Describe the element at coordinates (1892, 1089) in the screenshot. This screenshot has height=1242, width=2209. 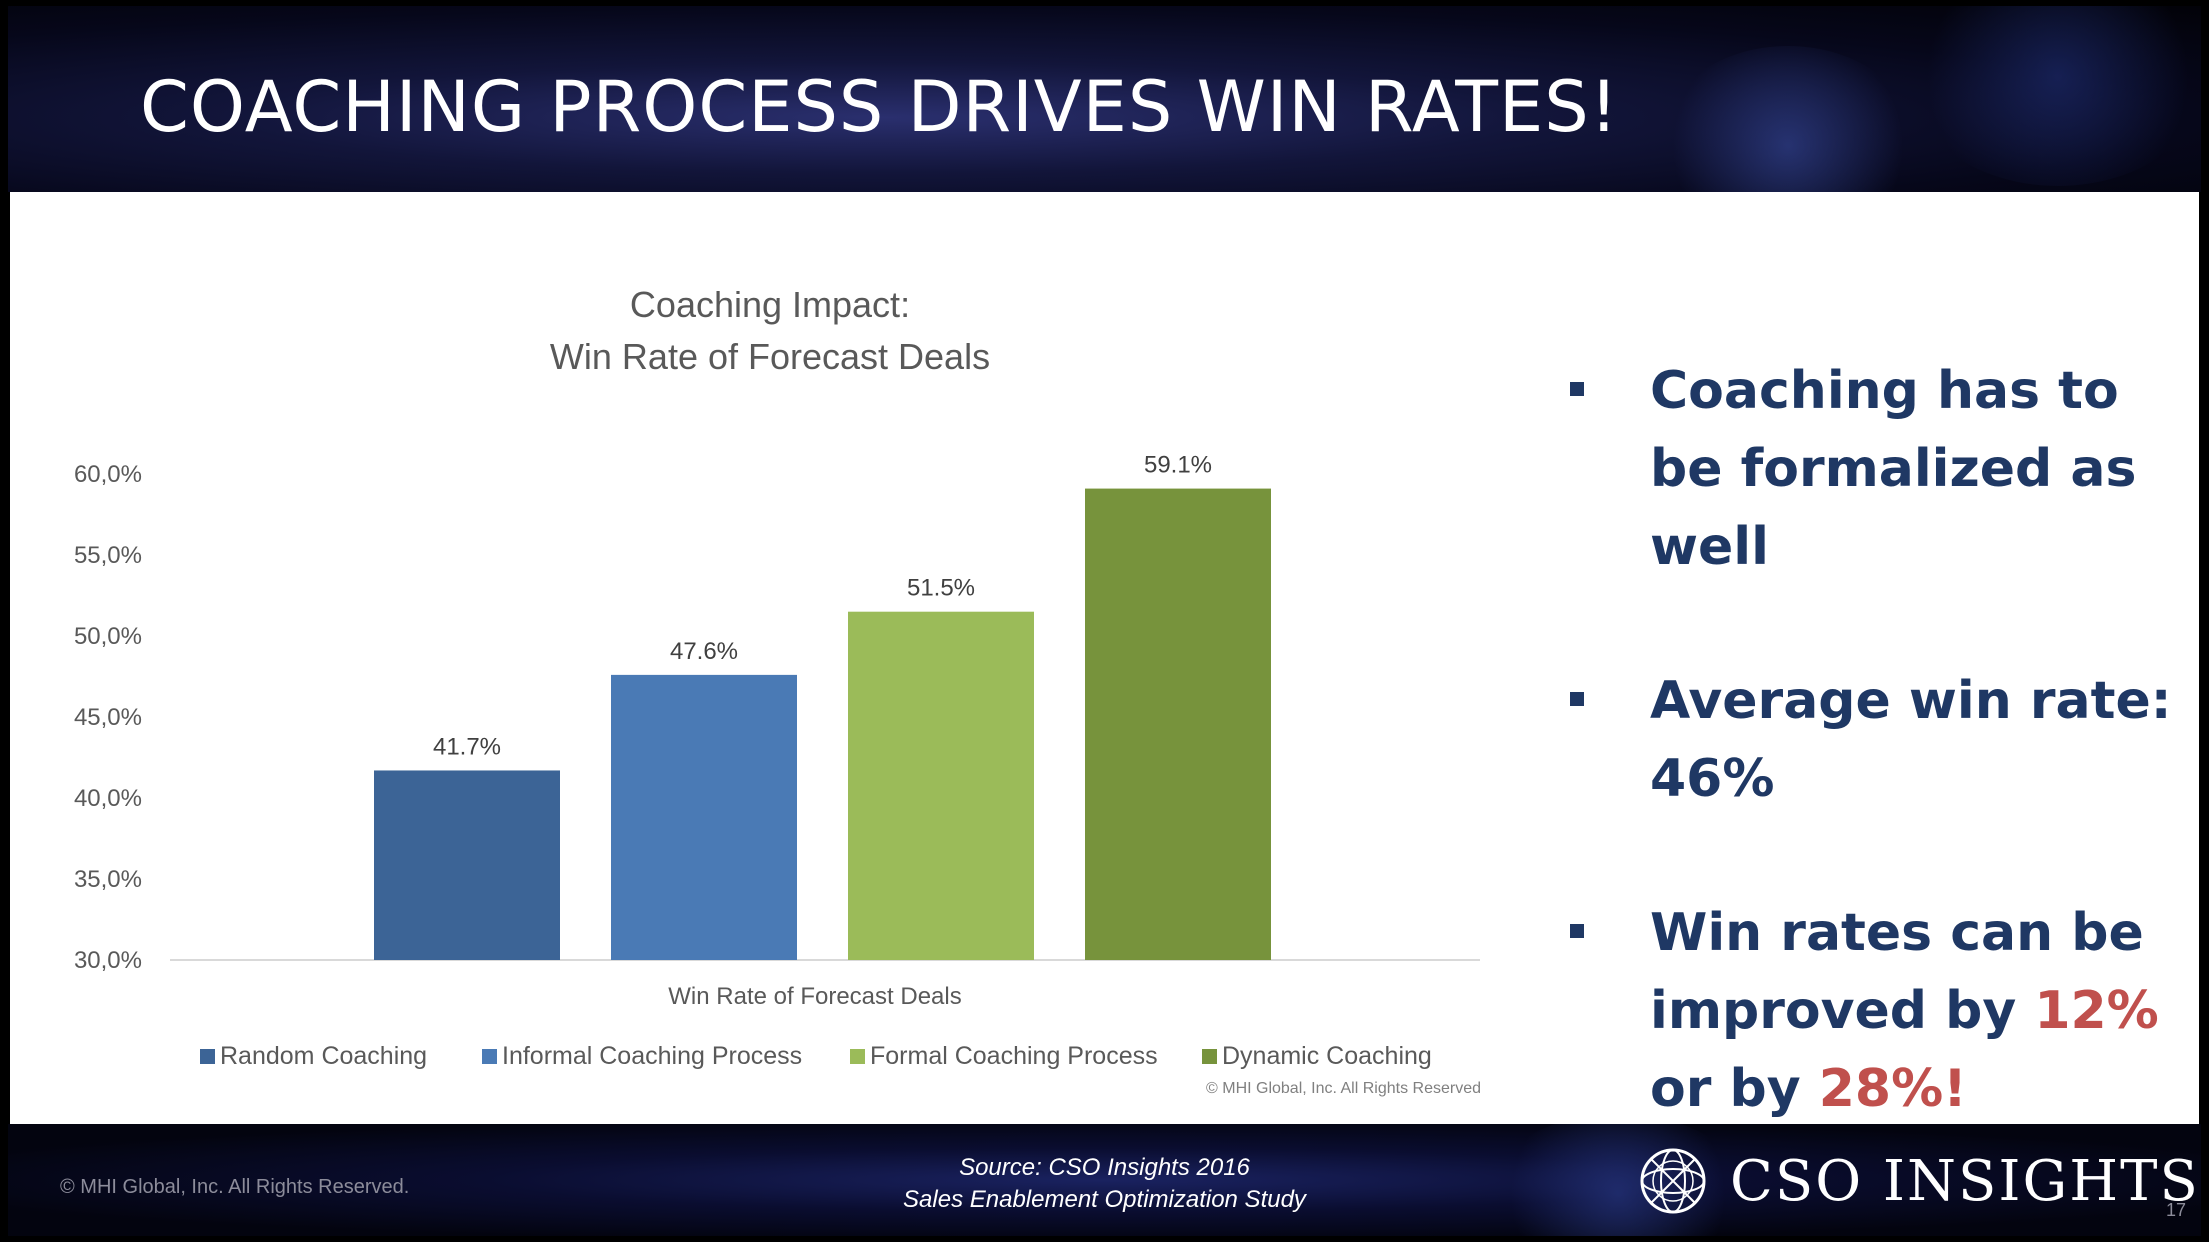
I see `highlight-28-percent: 28%!` at that location.